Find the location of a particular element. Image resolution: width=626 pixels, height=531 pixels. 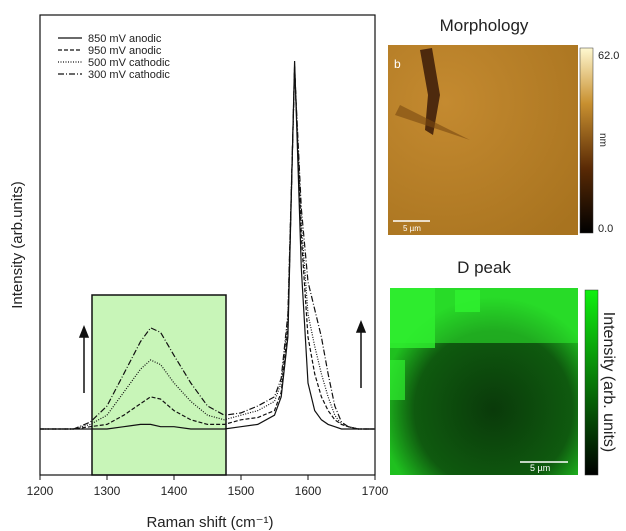

legend-label: 300 mV cathodic is located at coordinates (129, 75).